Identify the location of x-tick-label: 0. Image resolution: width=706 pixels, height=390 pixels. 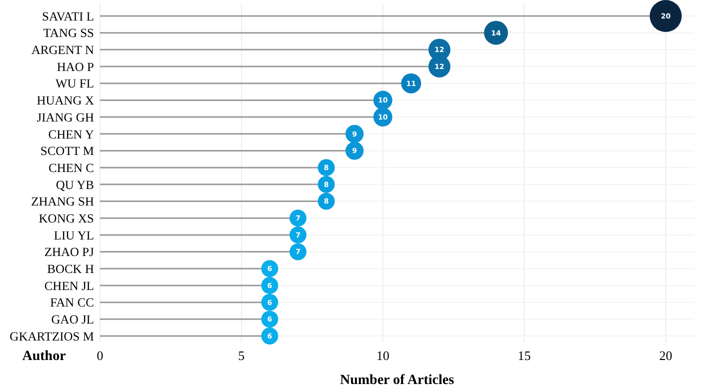
(100, 355).